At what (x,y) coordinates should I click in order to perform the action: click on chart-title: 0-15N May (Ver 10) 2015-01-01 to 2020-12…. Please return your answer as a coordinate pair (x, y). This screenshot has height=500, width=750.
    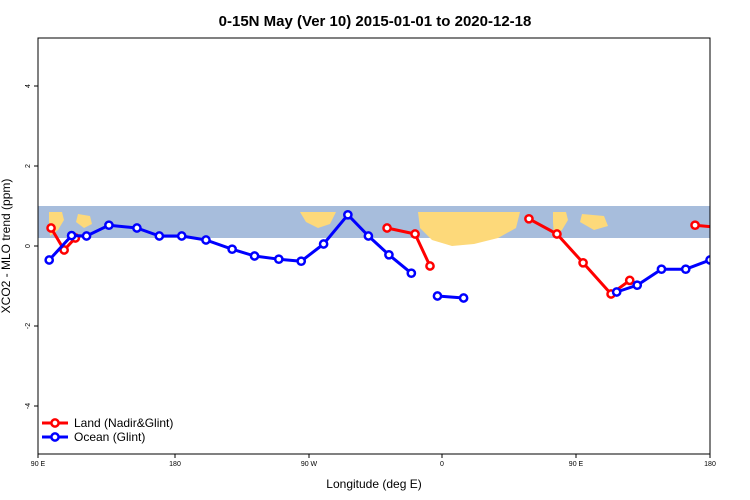
    Looking at the image, I should click on (375, 21).